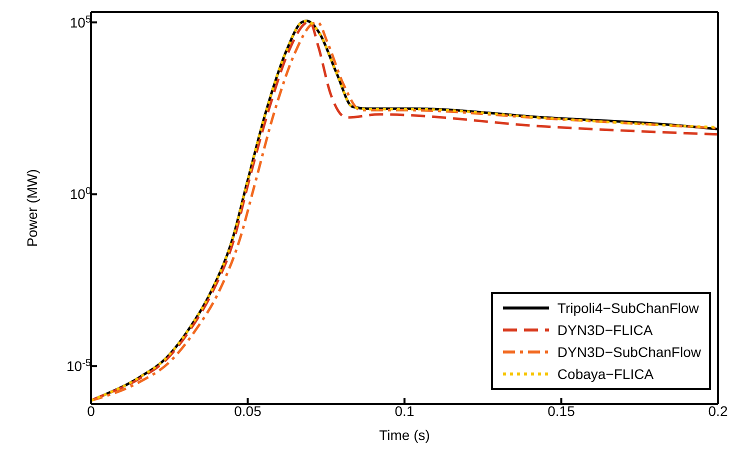  What do you see at coordinates (628, 308) in the screenshot?
I see `legend-label: Tripoli4−SubChanFlow` at bounding box center [628, 308].